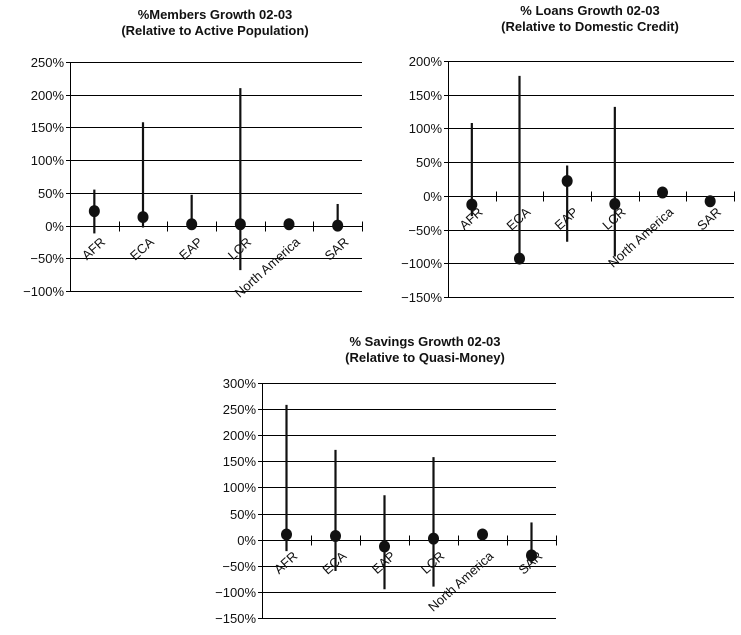 The height and width of the screenshot is (635, 741). Describe the element at coordinates (215, 30) in the screenshot. I see `chart-subtitle: (Relative to Active Population)` at that location.